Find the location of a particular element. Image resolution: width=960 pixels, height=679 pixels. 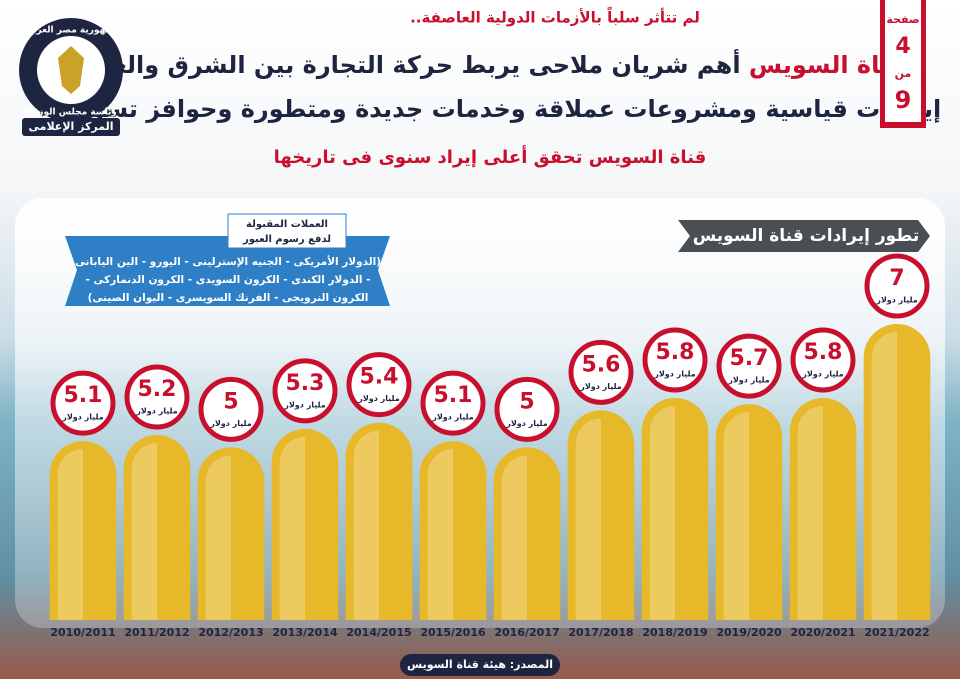

logo-text: جمهورية مصر العربية is located at coordinates (71, 31).